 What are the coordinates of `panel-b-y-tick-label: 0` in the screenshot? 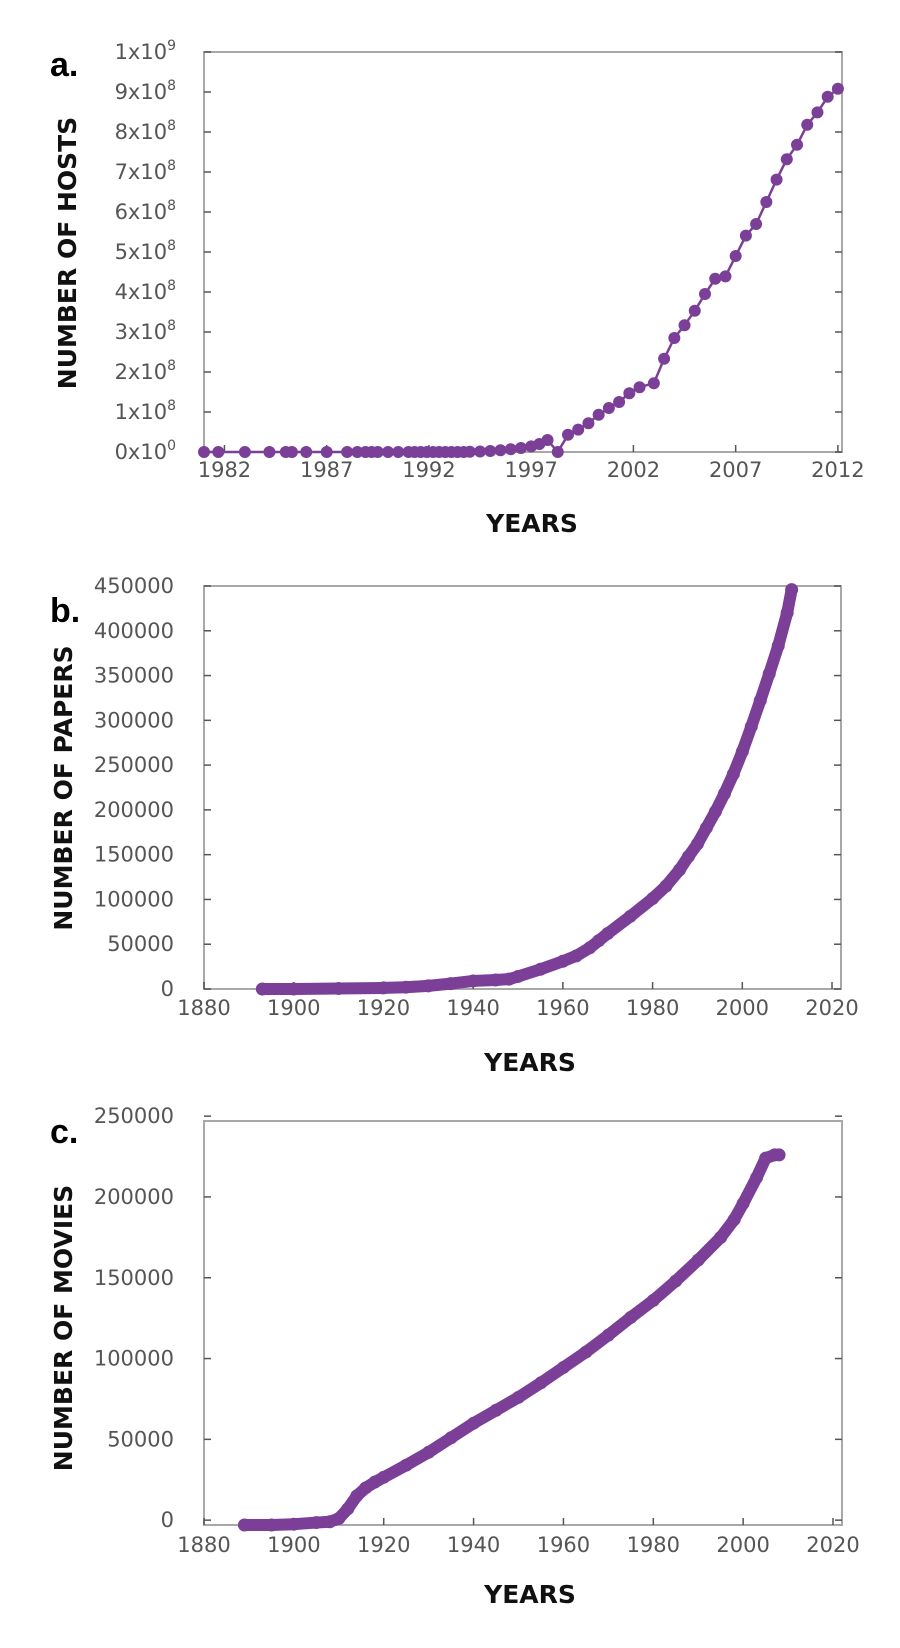 It's located at (167, 989).